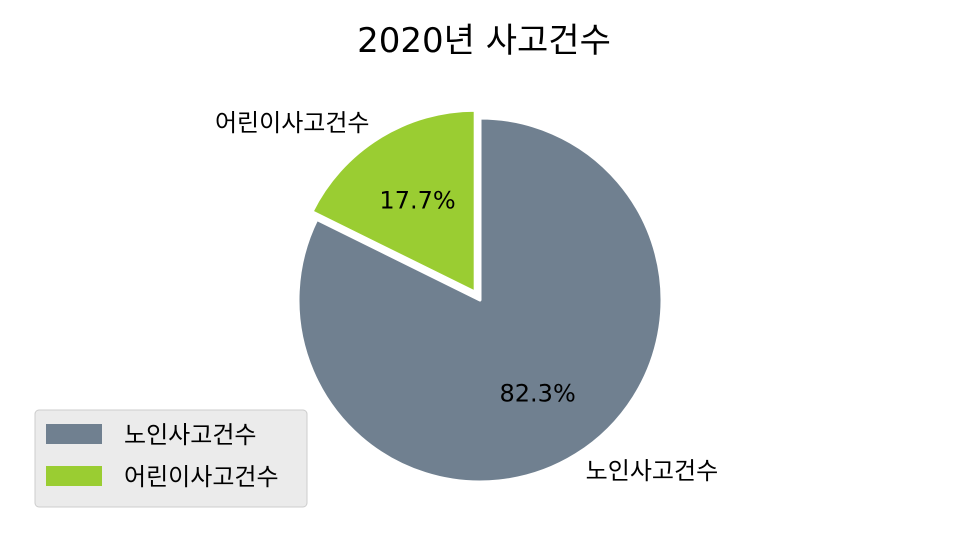 This screenshot has width=969, height=541. What do you see at coordinates (417, 201) in the screenshot?
I see `pct-label-2: 17.7%` at bounding box center [417, 201].